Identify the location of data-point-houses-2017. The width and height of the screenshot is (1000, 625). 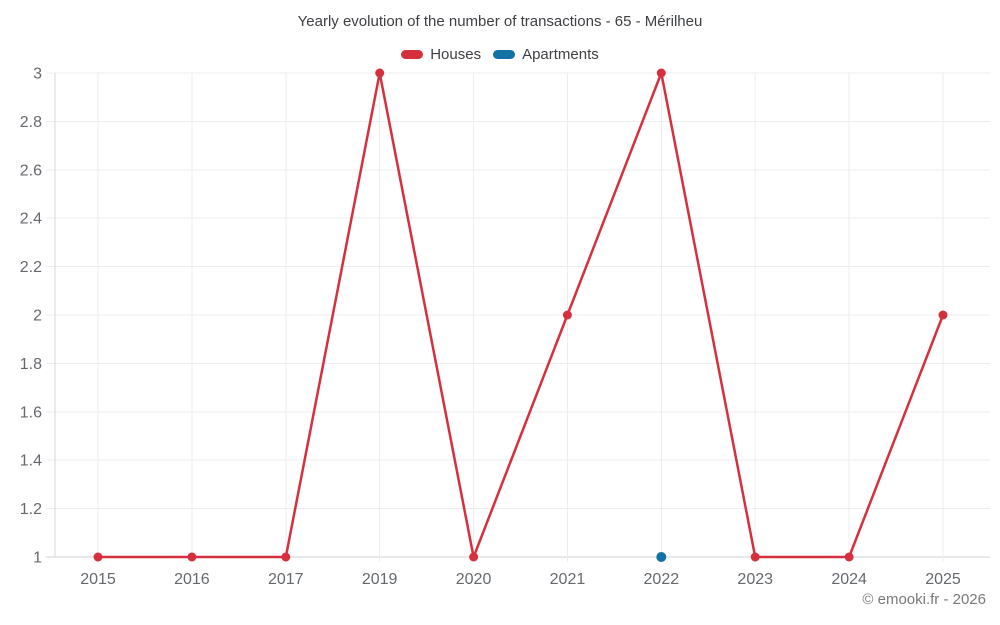
(286, 557).